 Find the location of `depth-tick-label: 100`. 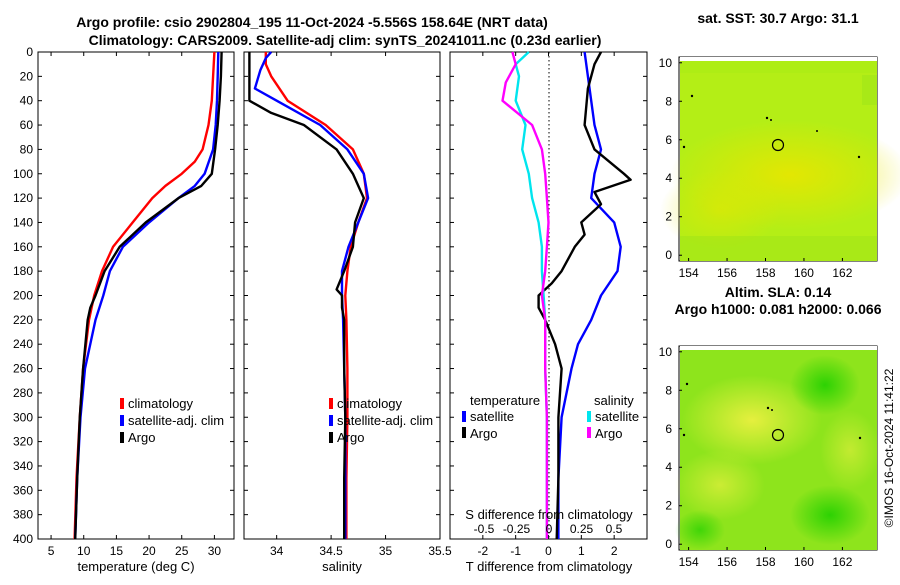

depth-tick-label: 100 is located at coordinates (23, 174).